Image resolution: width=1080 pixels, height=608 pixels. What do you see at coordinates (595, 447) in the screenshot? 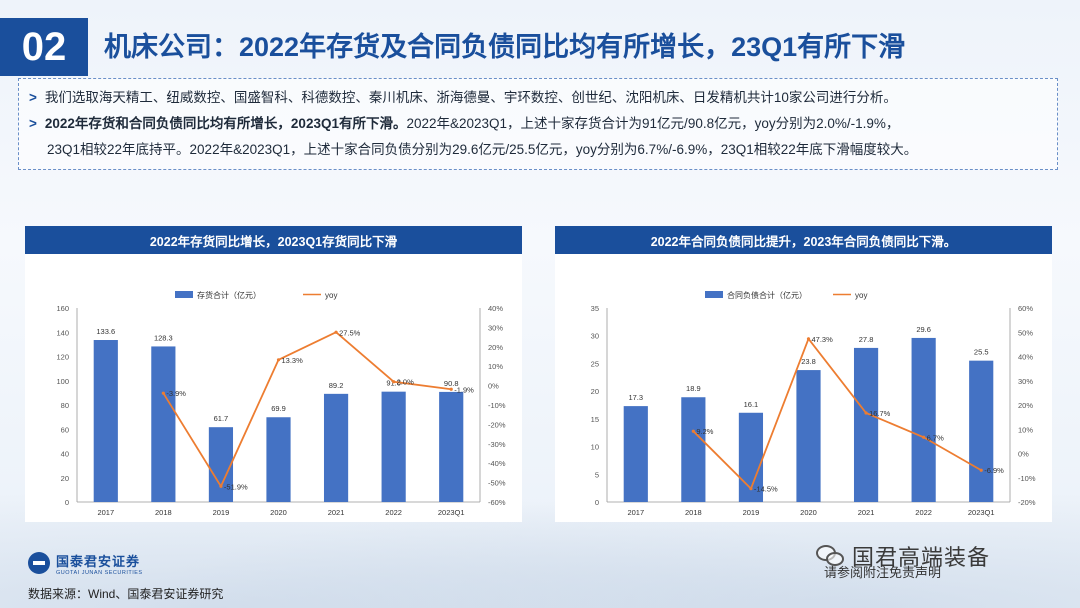
I see `y-left-tick-label: 10` at bounding box center [595, 447].